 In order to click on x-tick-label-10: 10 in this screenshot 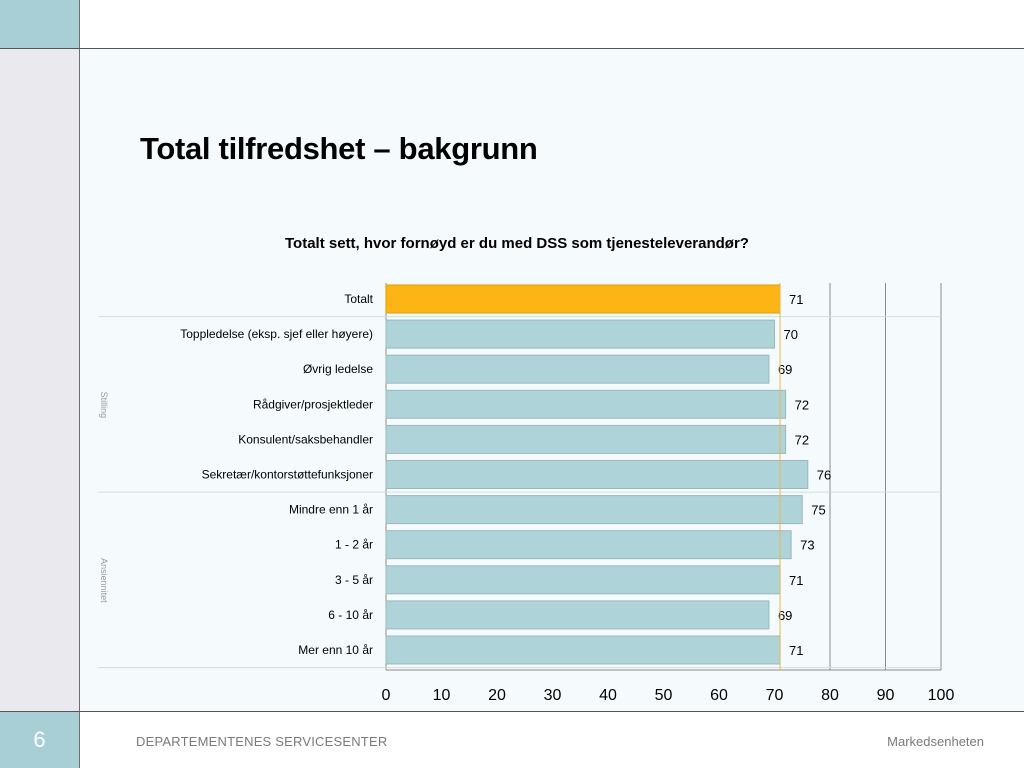, I will do `click(442, 695)`.